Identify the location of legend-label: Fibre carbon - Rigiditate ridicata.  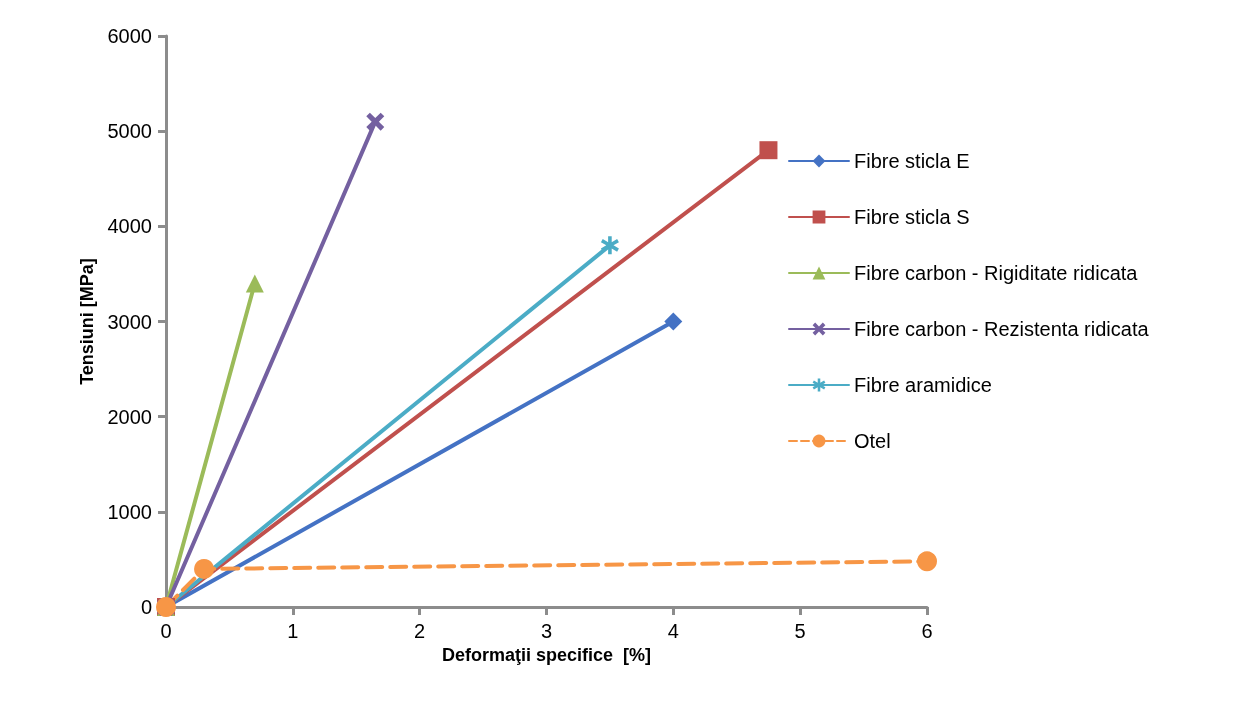
(996, 273).